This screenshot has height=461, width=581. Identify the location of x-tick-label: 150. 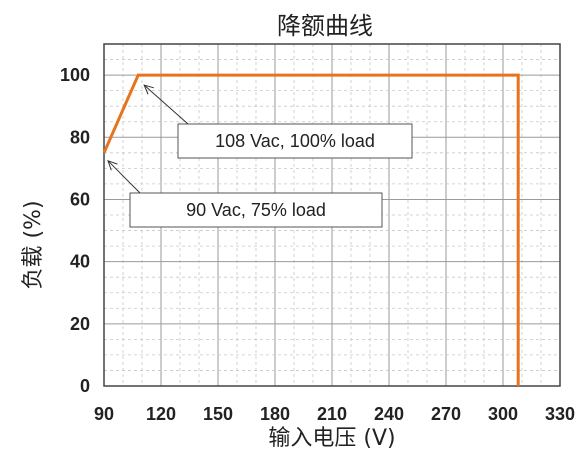
(218, 414).